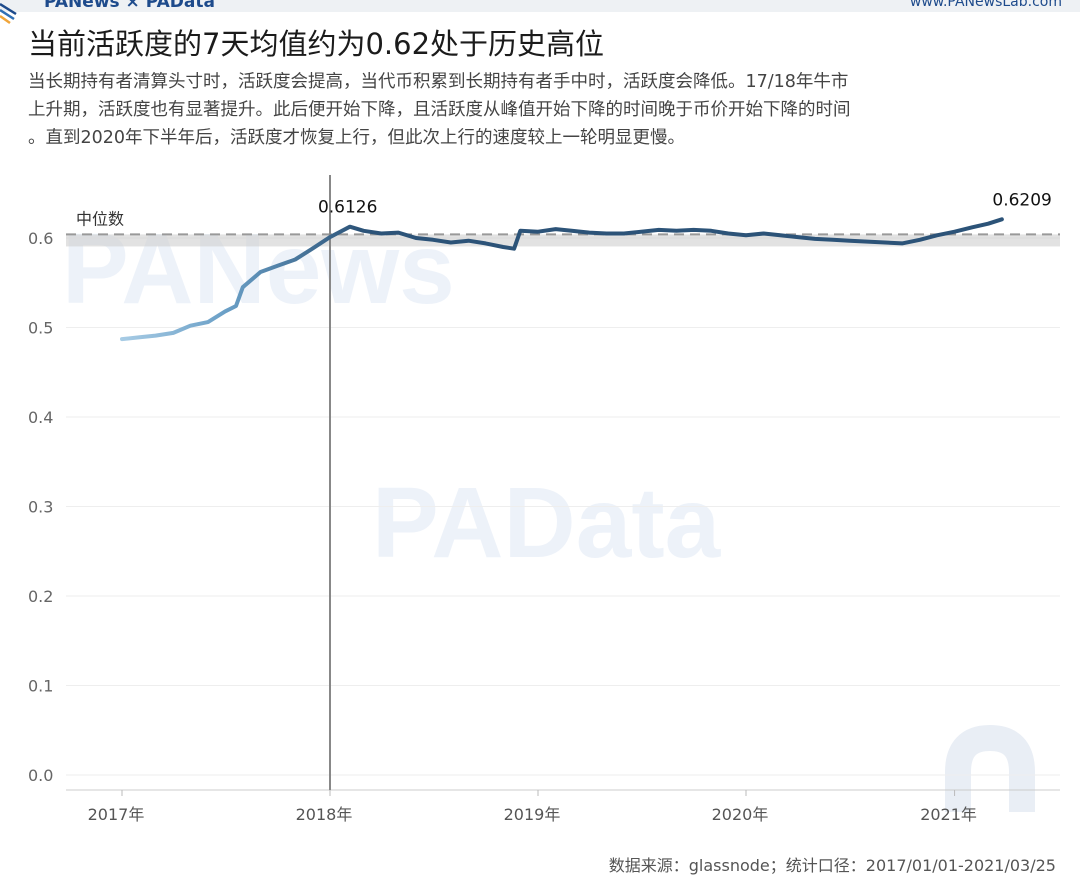 This screenshot has width=1080, height=879. Describe the element at coordinates (8, 13) in the screenshot. I see `panews-logo-icon` at that location.